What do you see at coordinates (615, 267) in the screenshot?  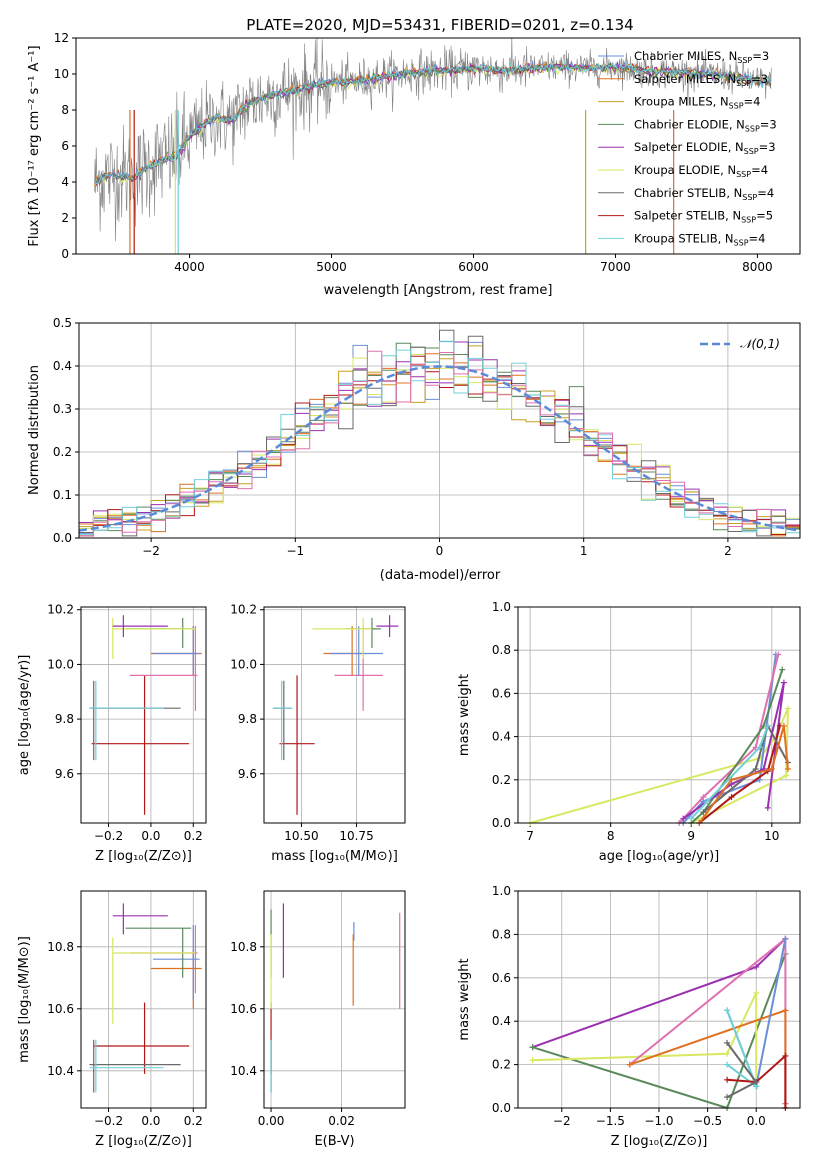 I see `x-tick-label: 7000` at bounding box center [615, 267].